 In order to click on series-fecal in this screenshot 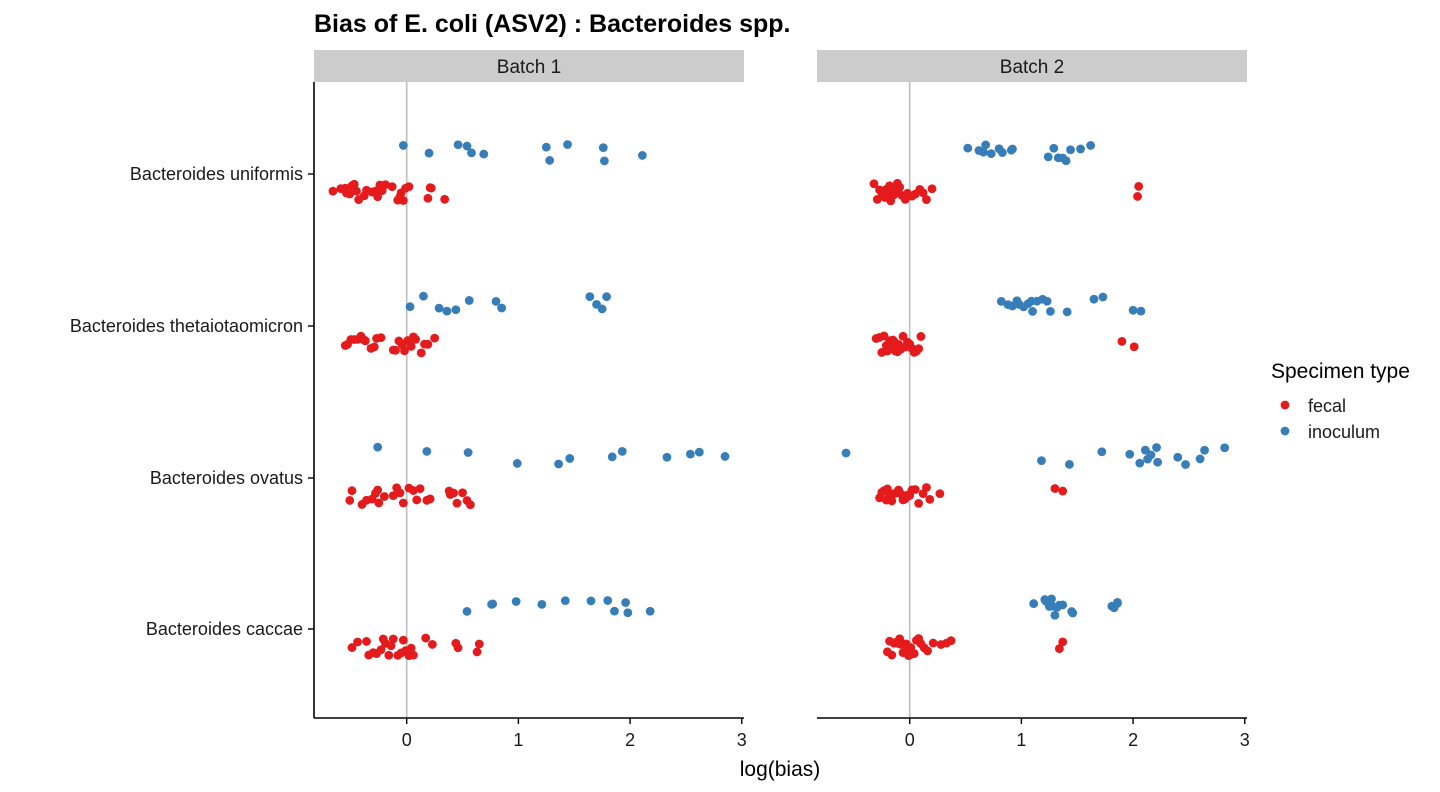, I will do `click(406, 420)`.